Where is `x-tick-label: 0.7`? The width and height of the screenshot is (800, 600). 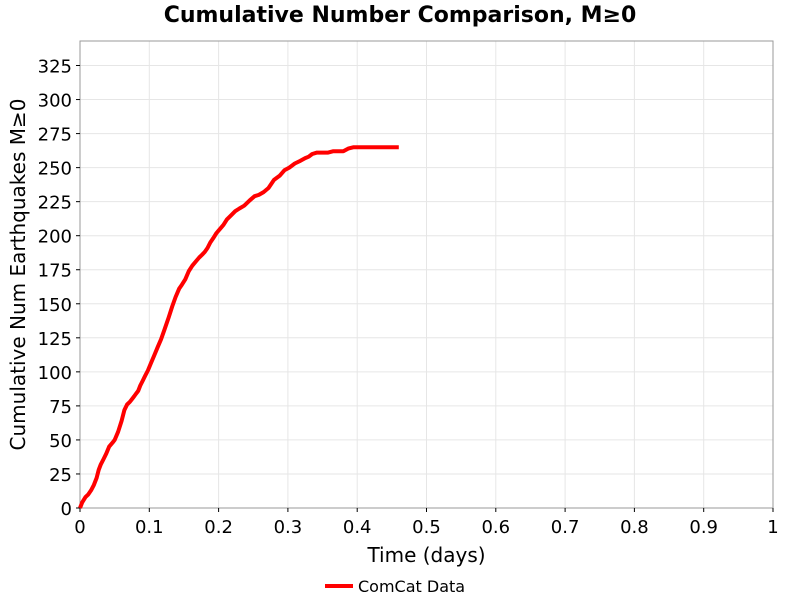
x-tick-label: 0.7 is located at coordinates (565, 527).